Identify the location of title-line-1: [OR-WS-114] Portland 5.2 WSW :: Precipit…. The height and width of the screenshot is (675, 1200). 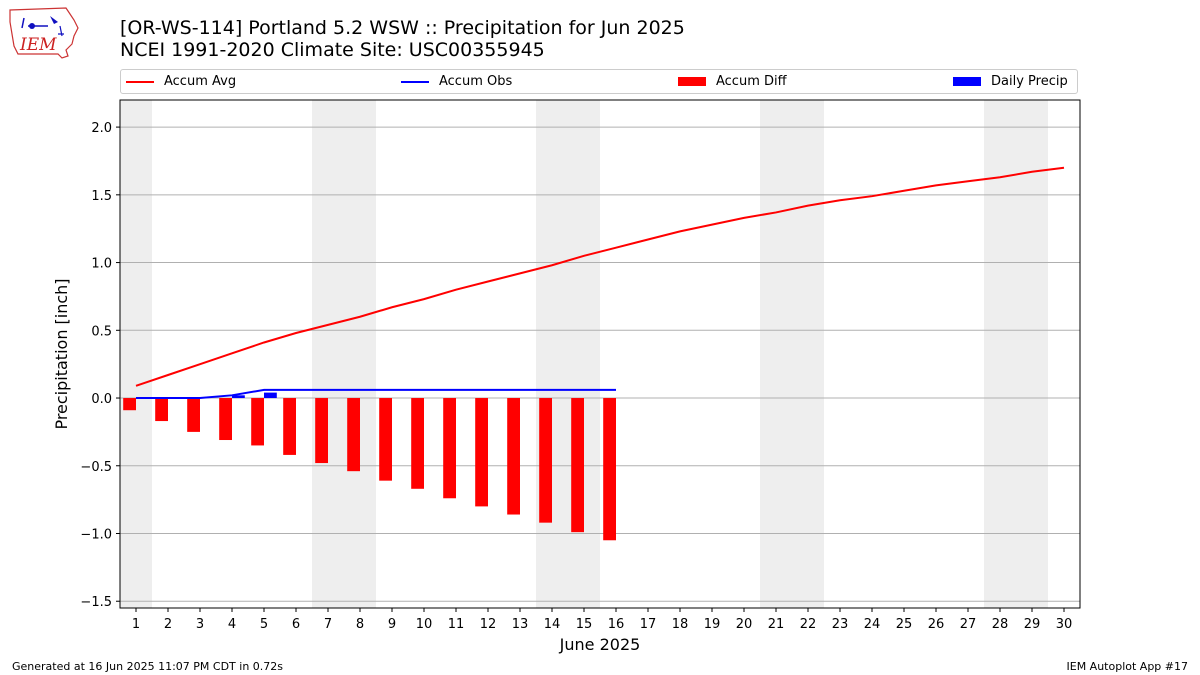
(402, 28).